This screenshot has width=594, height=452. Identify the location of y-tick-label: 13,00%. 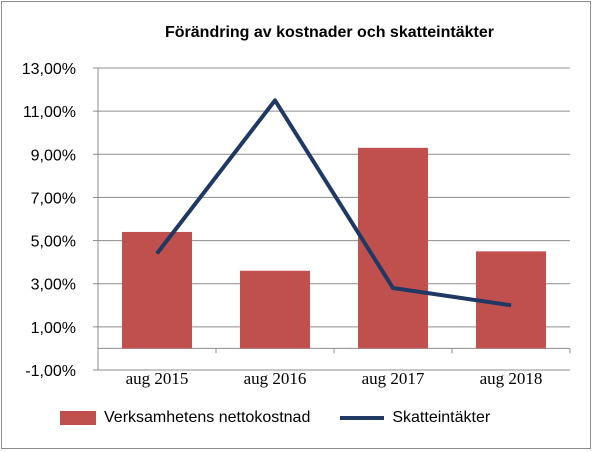
(49, 69).